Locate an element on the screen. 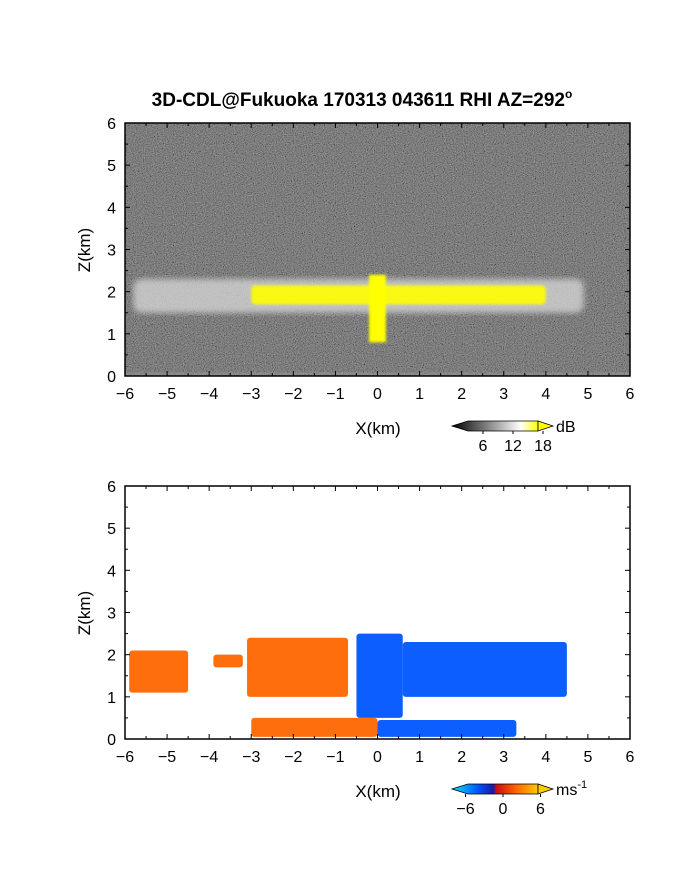 The height and width of the screenshot is (880, 680). colorbar-unit: ms-1 is located at coordinates (571, 789).